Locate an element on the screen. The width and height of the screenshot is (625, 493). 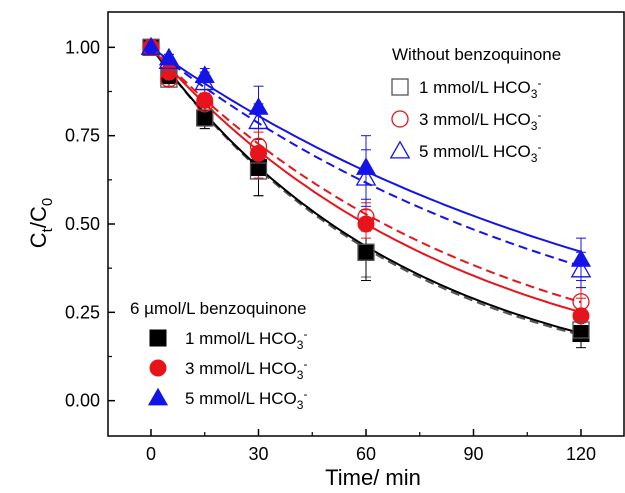
y-axis-title-slash: /C is located at coordinates (38, 217).